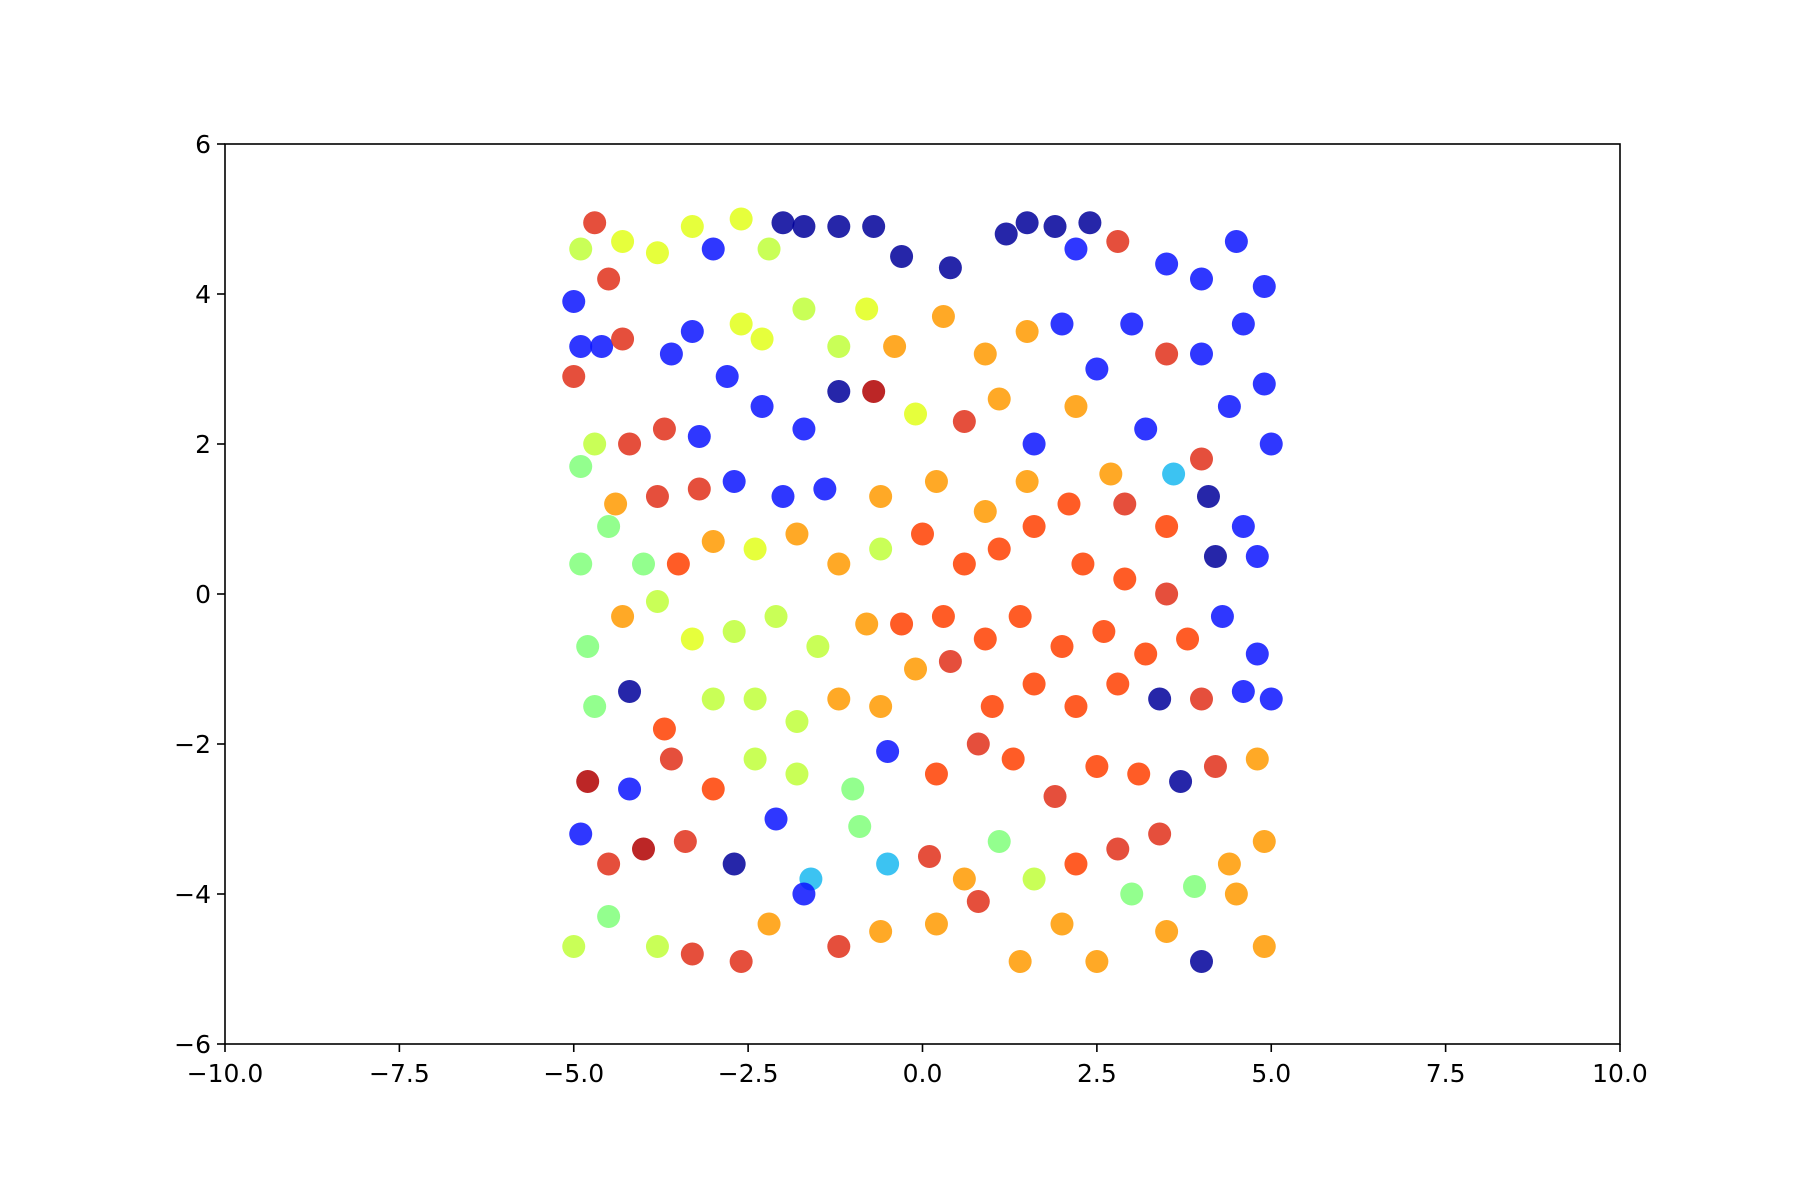  Describe the element at coordinates (192, 744) in the screenshot. I see `y-tick-label: −2` at that location.